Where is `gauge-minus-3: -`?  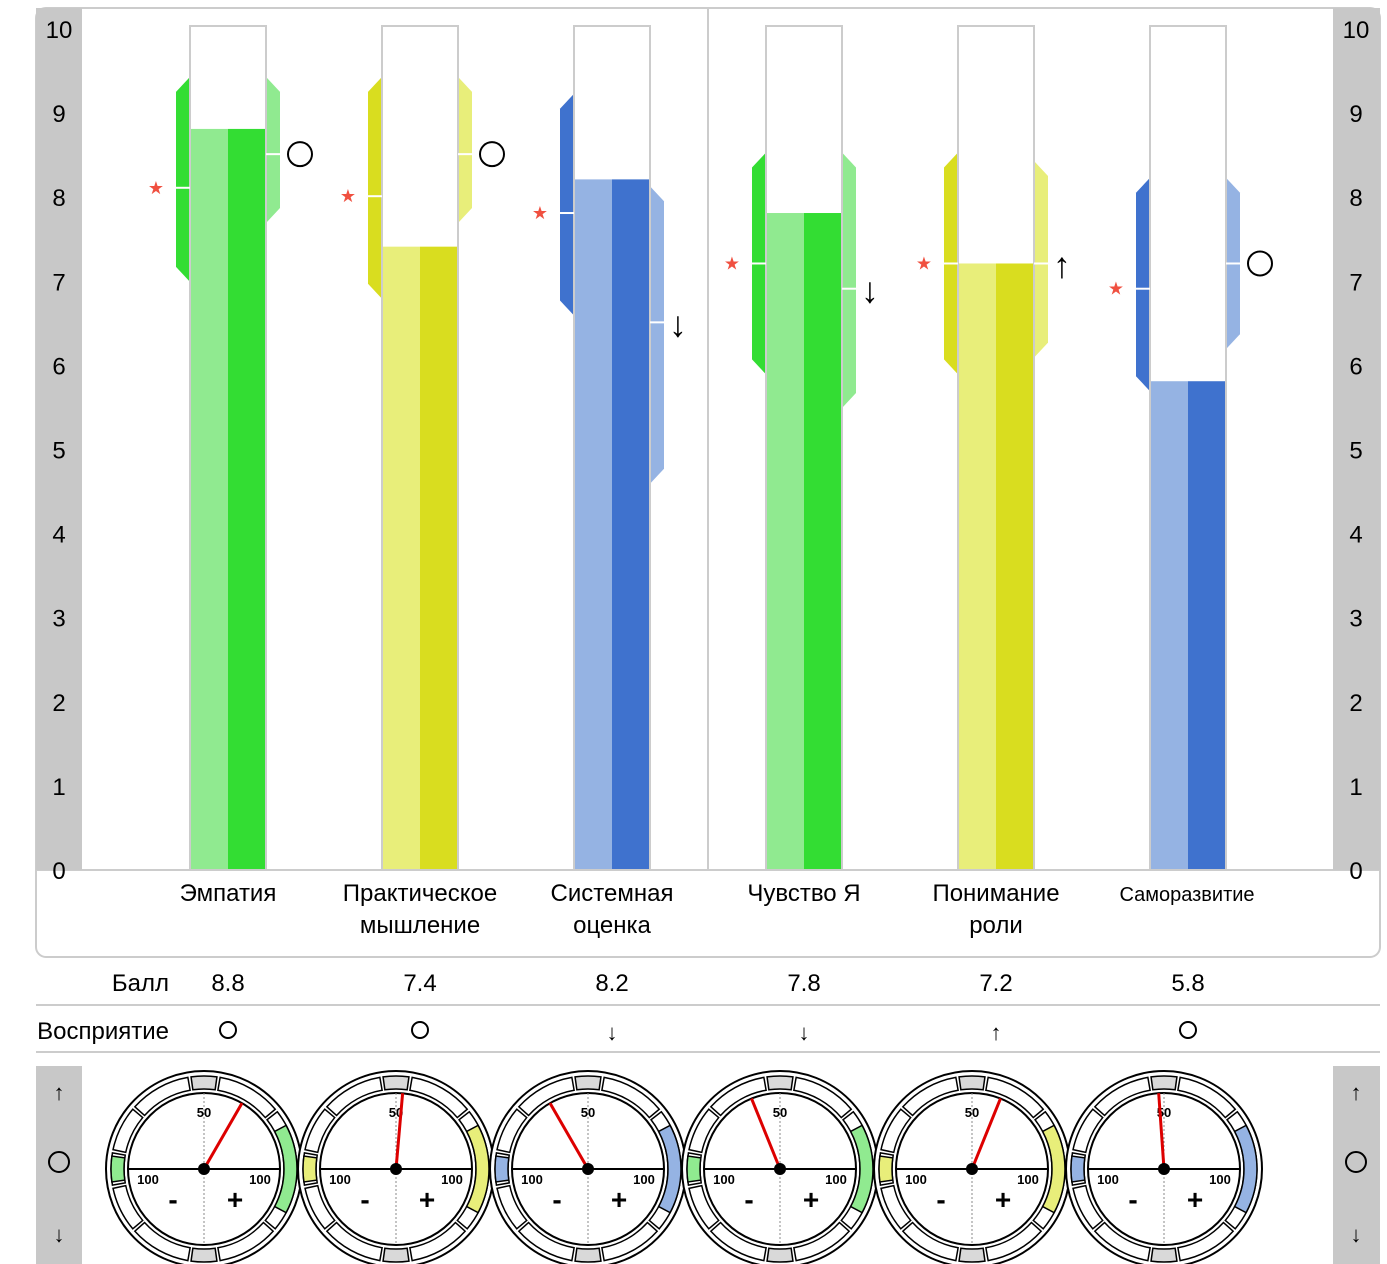 gauge-minus-3: - is located at coordinates (556, 1199).